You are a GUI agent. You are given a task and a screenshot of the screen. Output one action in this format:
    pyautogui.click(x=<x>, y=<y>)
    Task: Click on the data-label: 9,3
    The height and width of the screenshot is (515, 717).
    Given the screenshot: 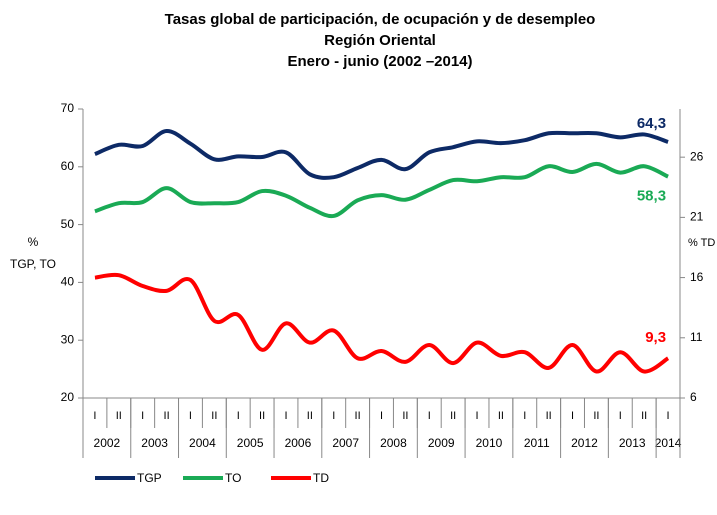 What is the action you would take?
    pyautogui.click(x=655, y=337)
    